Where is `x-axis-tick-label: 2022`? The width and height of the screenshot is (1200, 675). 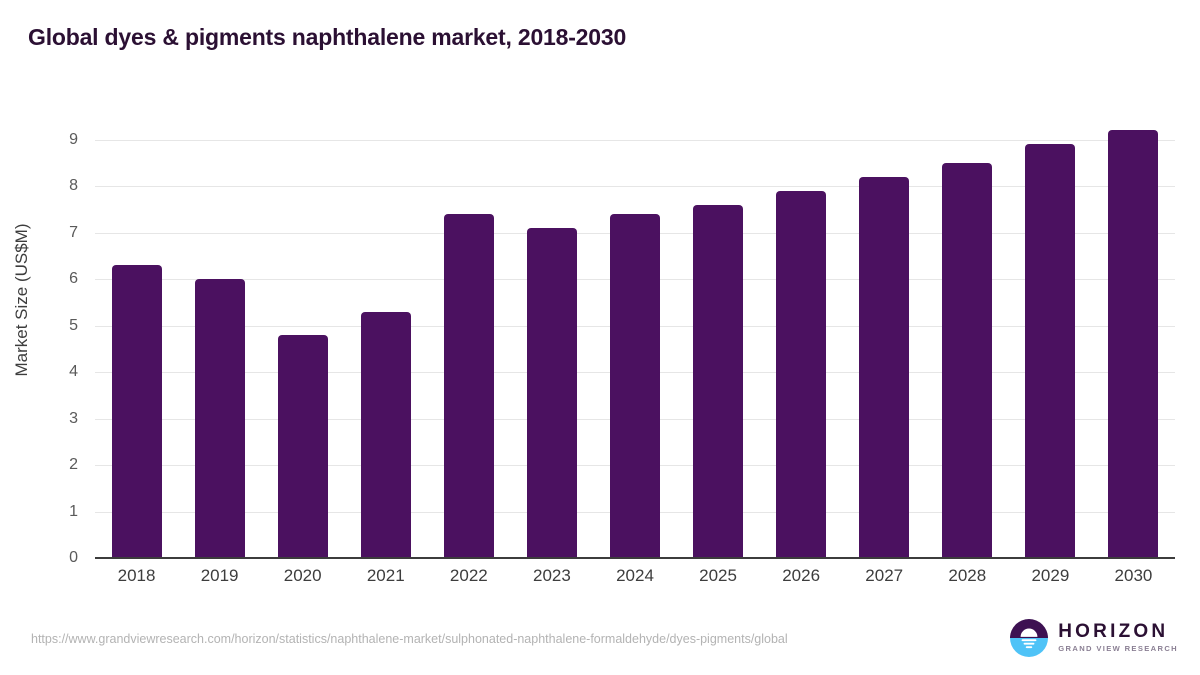
x-axis-tick-label: 2022 is located at coordinates (468, 575).